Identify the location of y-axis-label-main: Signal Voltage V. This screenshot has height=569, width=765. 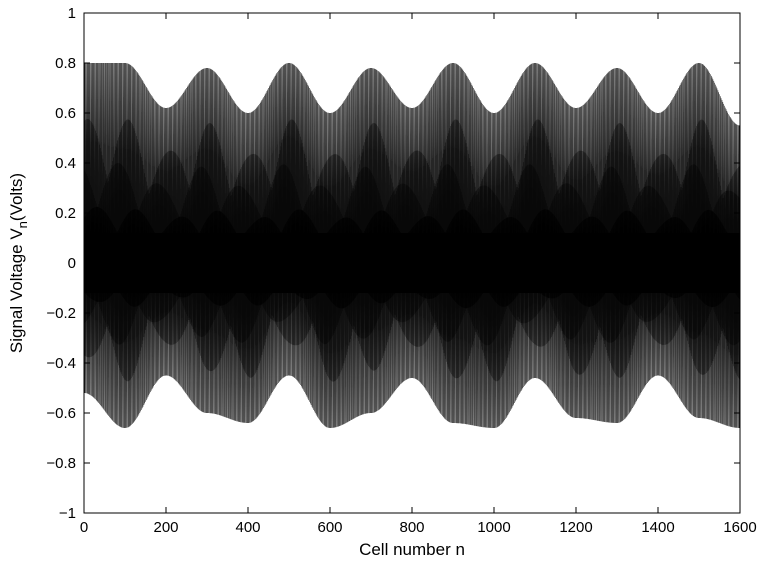
(16, 290).